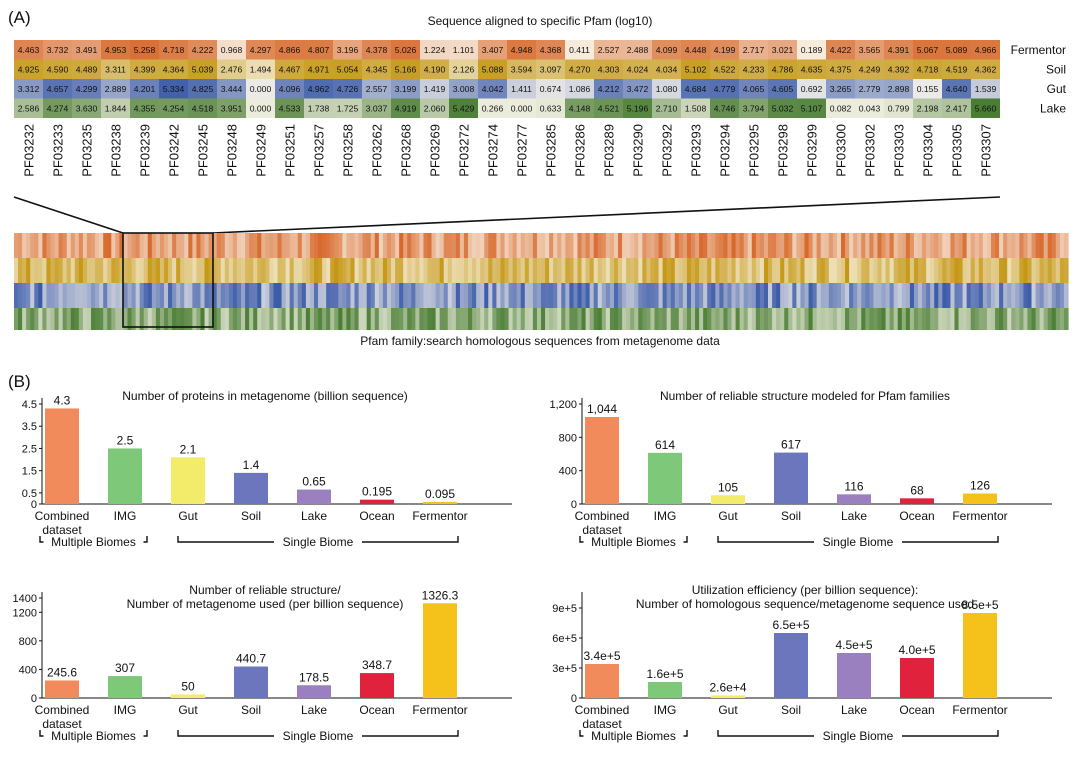  Describe the element at coordinates (783, 89) in the screenshot. I see `heatmap-cell-value: 4.605` at that location.